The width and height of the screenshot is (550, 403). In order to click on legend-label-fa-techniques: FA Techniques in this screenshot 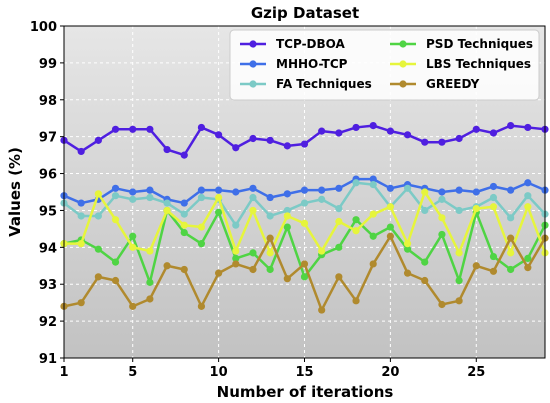, I will do `click(324, 84)`.